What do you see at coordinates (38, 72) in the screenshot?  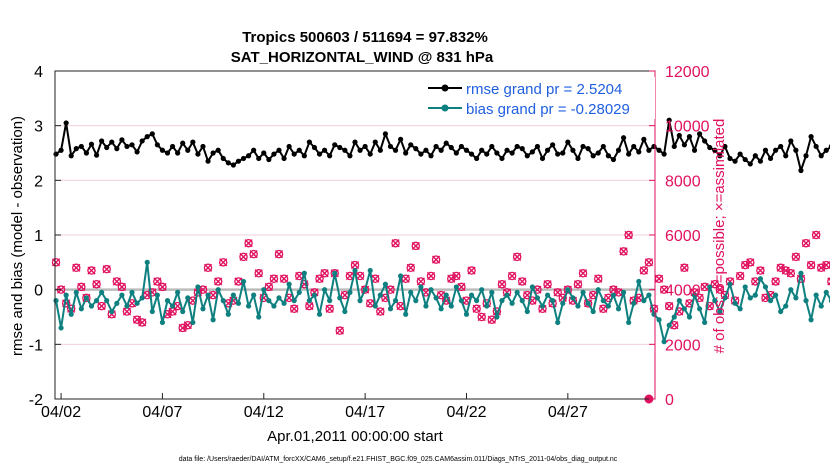 I see `y-tick-label: 4` at bounding box center [38, 72].